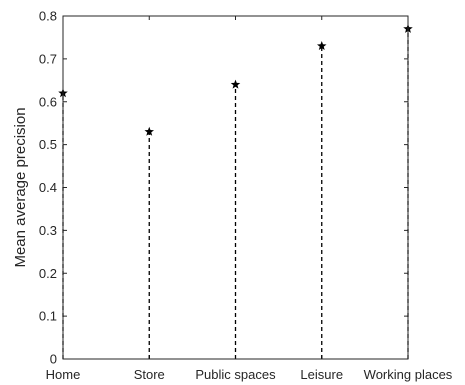  I want to click on x-tick-label: Leisure, so click(321, 374).